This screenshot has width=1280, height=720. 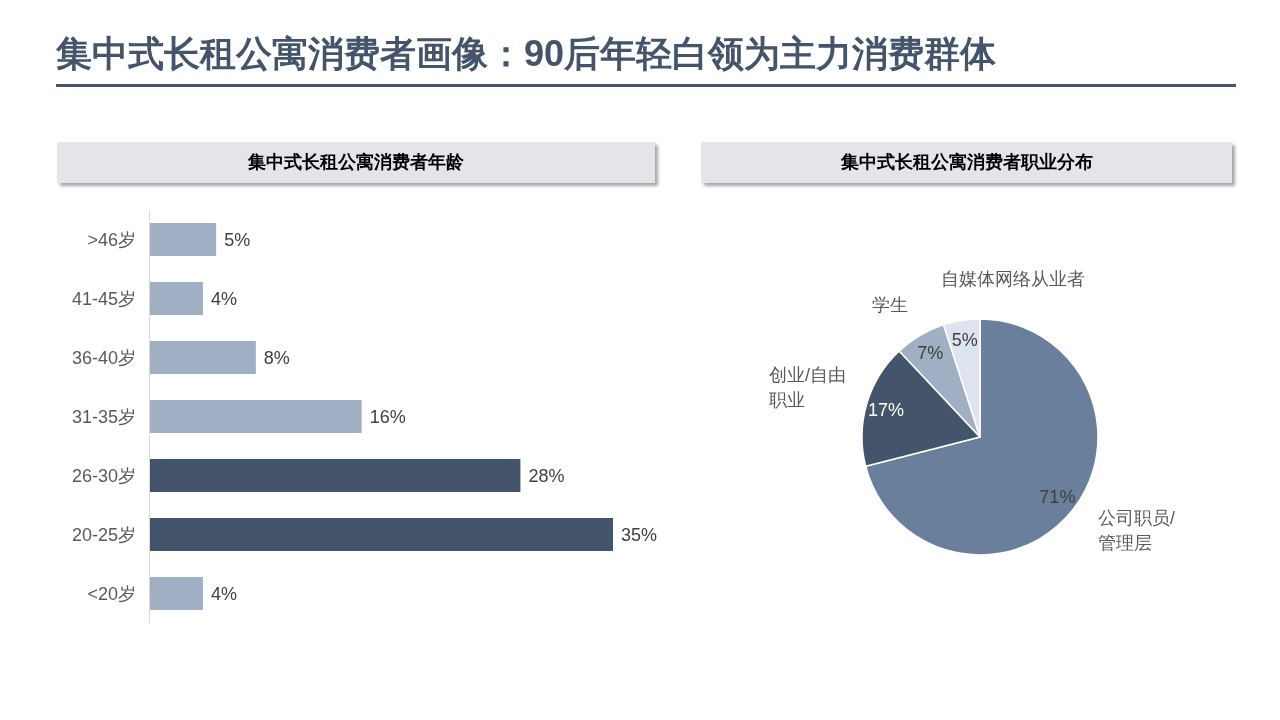 I want to click on chart-title: 集中式长租公寓消费者职业分布, so click(x=966, y=162).